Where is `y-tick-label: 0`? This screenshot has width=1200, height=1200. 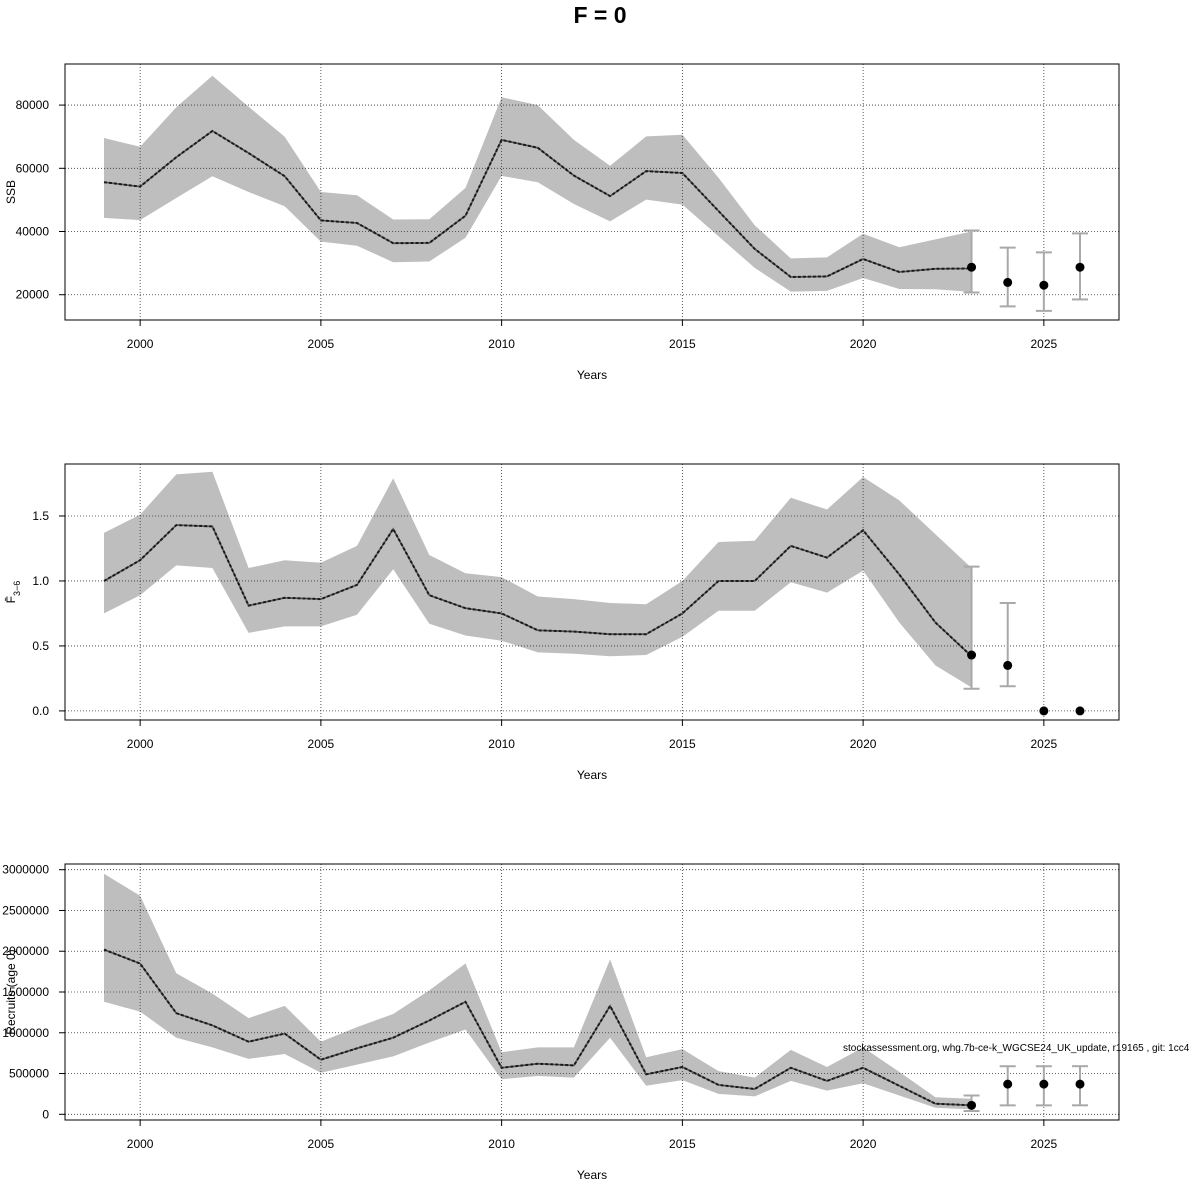 y-tick-label: 0 is located at coordinates (45, 1114).